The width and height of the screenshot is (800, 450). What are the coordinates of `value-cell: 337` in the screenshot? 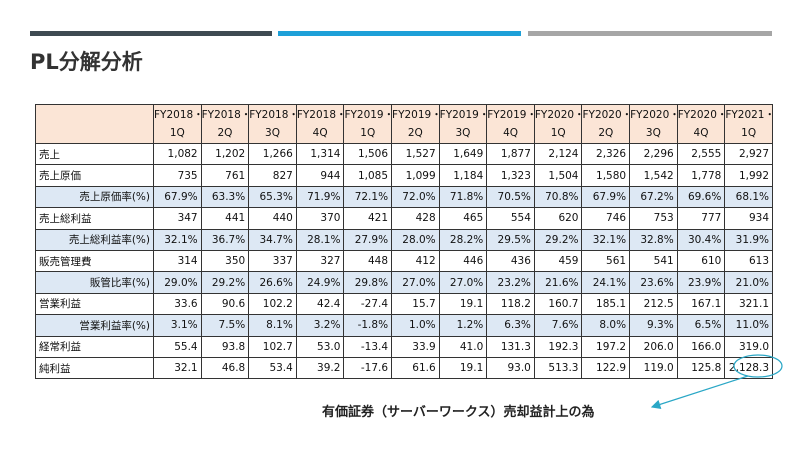 It's located at (272, 261).